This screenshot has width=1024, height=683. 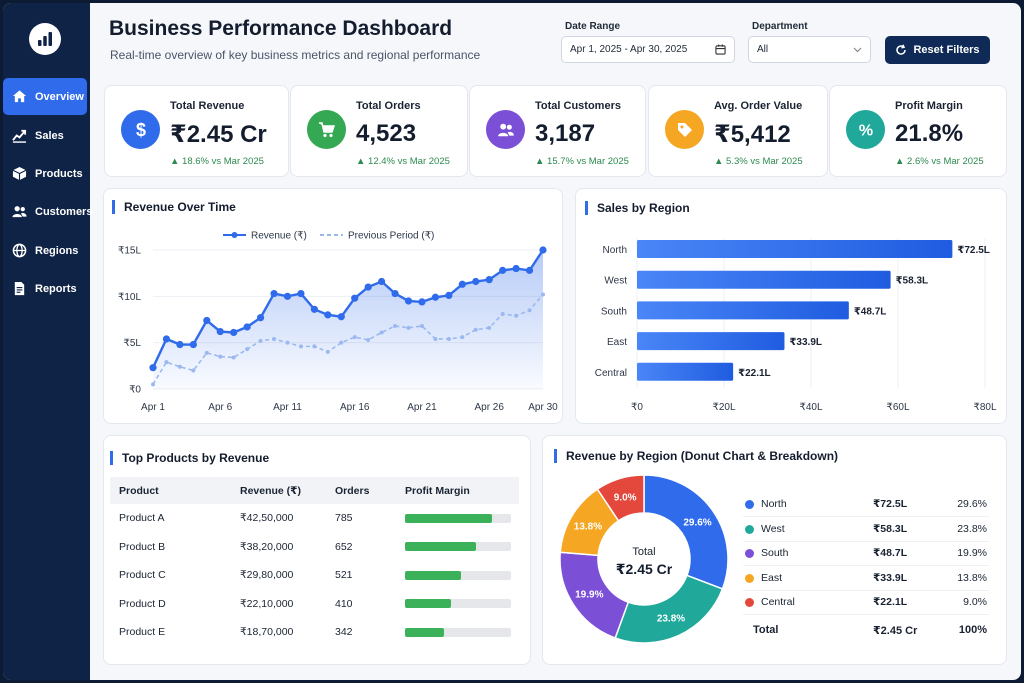 What do you see at coordinates (19, 288) in the screenshot?
I see `document-icon` at bounding box center [19, 288].